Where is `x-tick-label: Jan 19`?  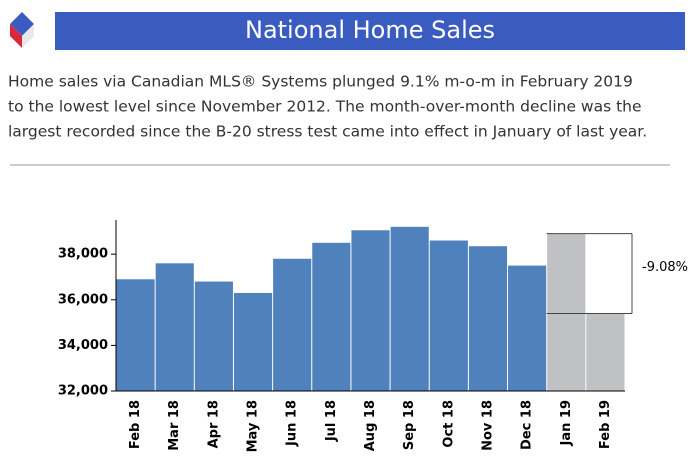
x-tick-label: Jan 19 is located at coordinates (566, 423).